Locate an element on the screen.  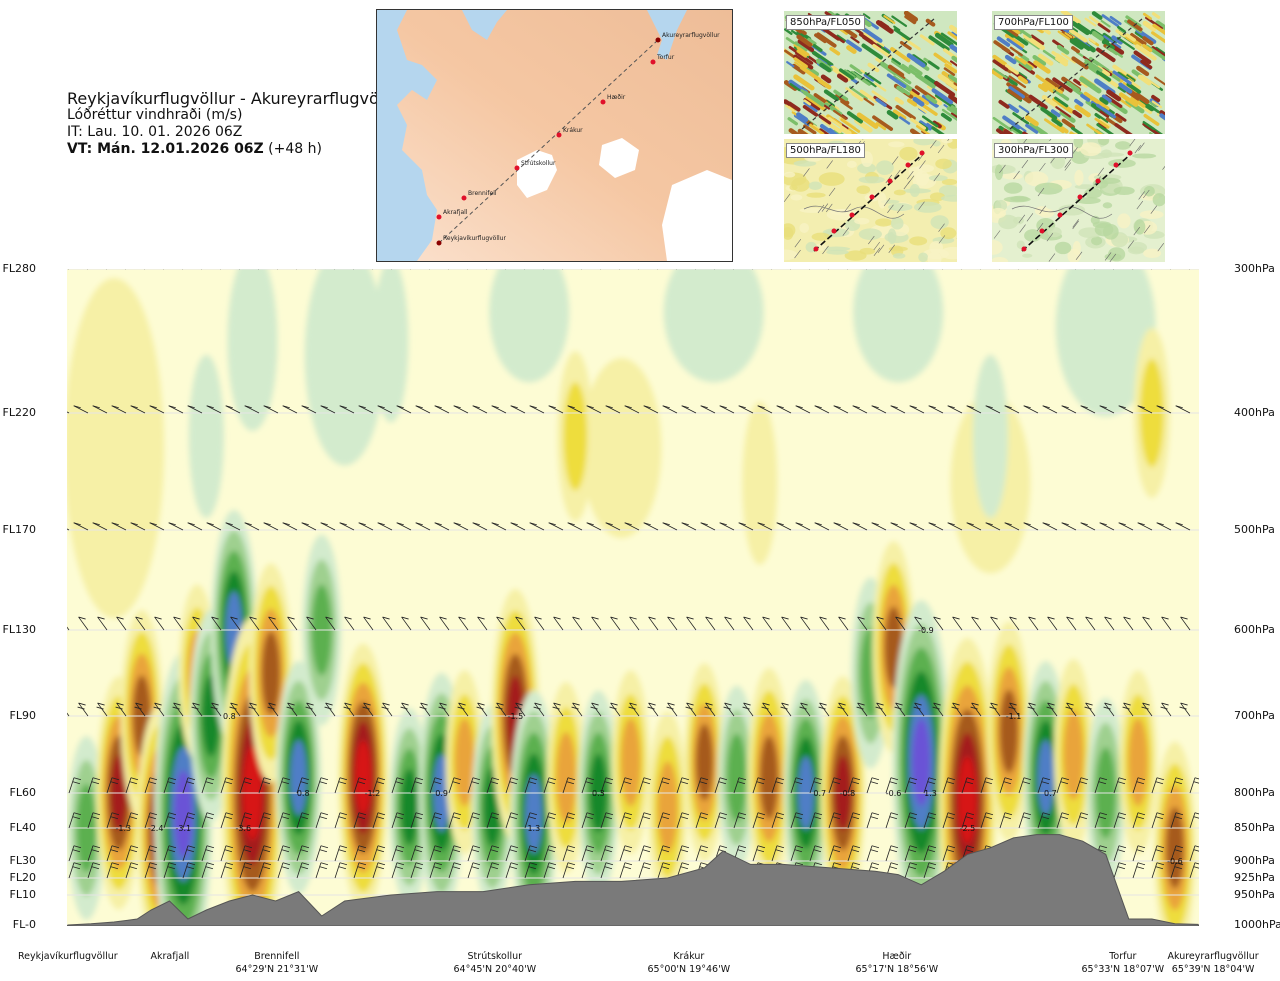
station-label: Torfur 65°33'N 18°07'W is located at coordinates (1123, 963).